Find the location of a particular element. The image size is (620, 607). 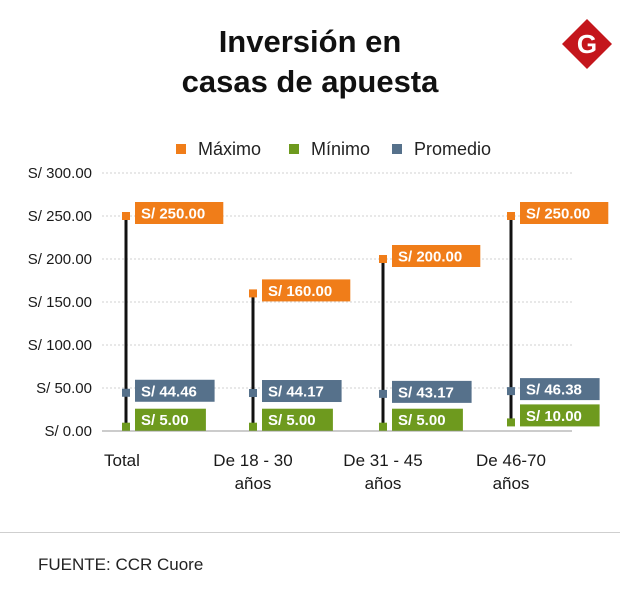

legend-label-promedio: Promedio is located at coordinates (453, 149).